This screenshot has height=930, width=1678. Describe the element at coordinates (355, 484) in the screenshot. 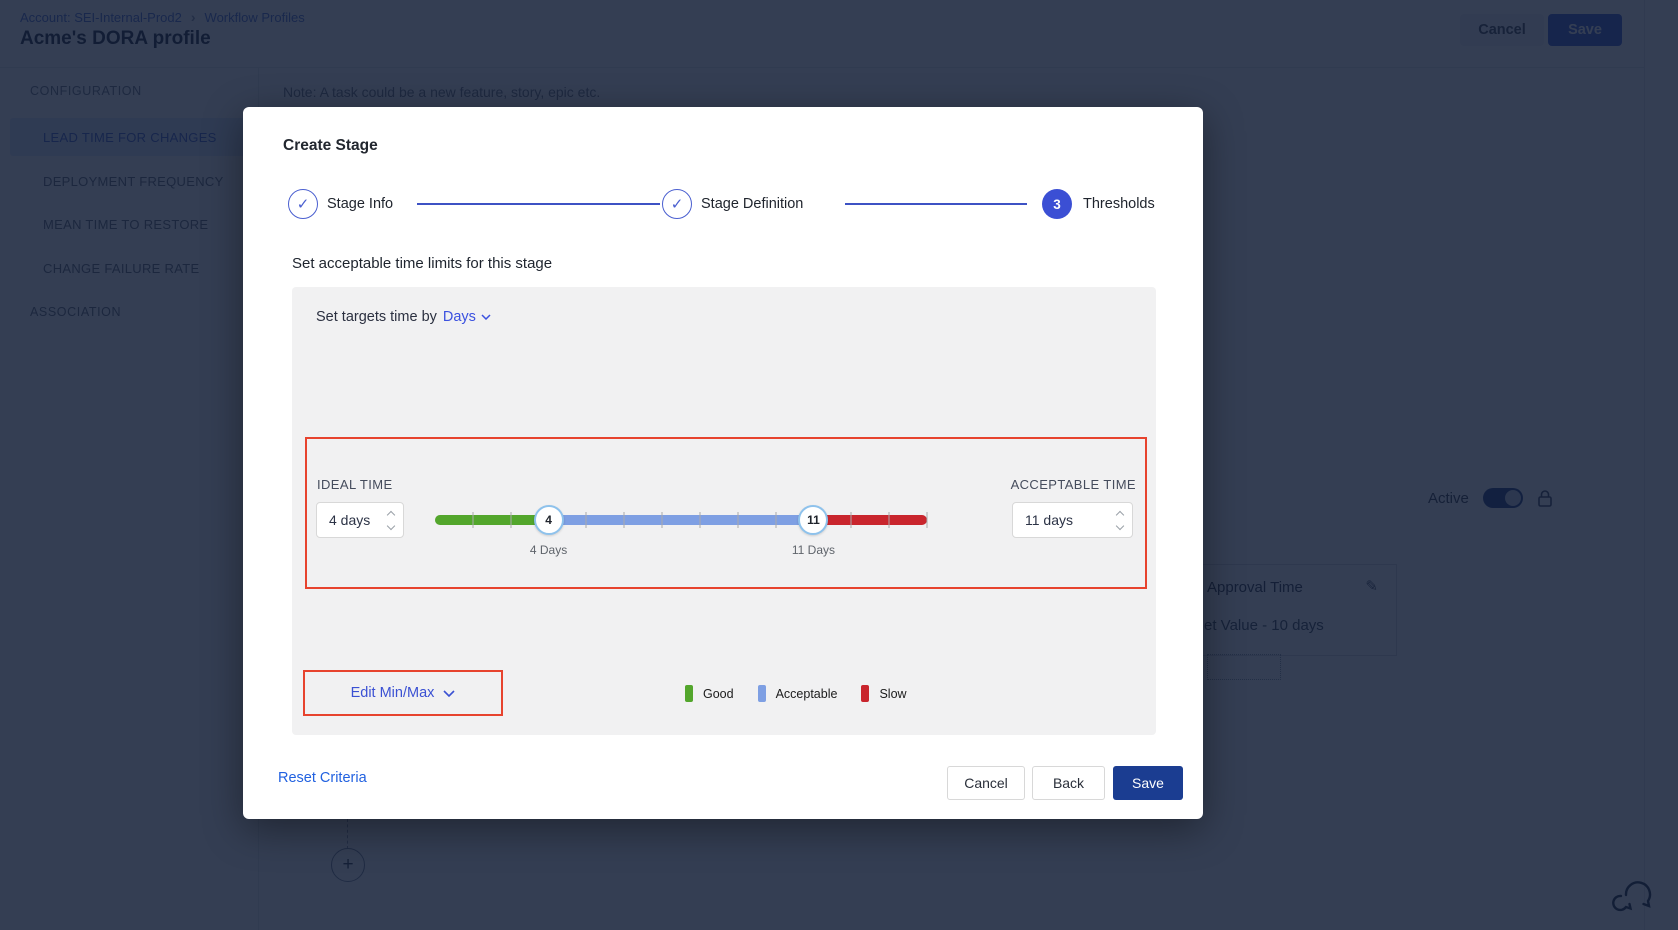

I see `ideal-time-label: IDEAL TIME` at that location.